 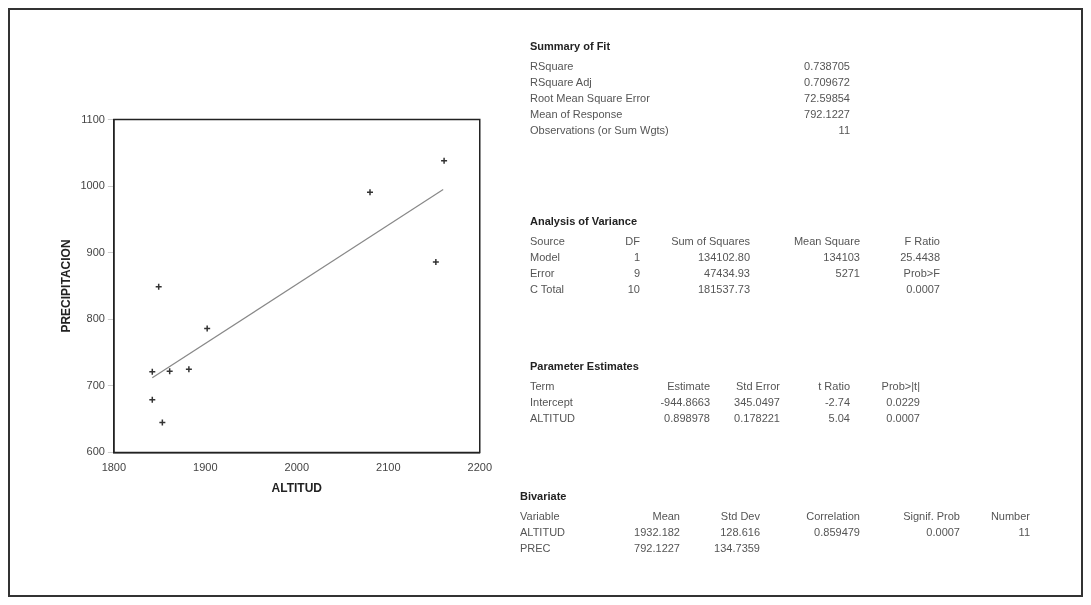 I want to click on text: 134103, so click(x=841, y=257).